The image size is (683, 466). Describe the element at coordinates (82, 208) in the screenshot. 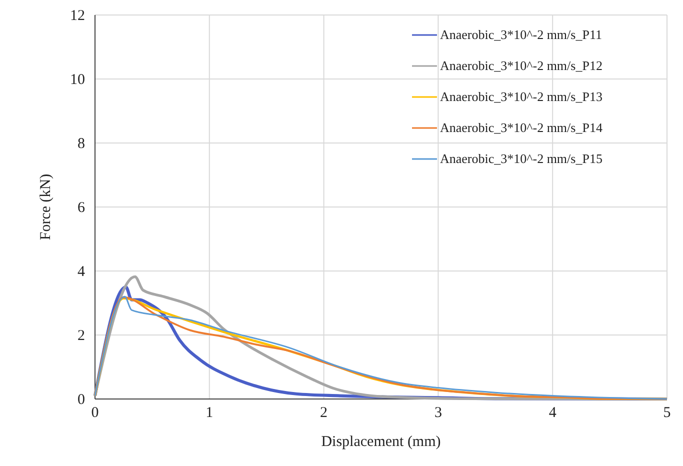

I see `y-tick-label: 6` at that location.